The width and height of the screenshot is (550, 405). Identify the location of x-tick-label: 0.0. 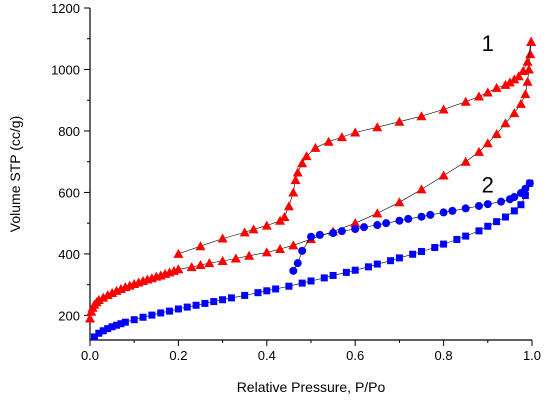
(90, 355).